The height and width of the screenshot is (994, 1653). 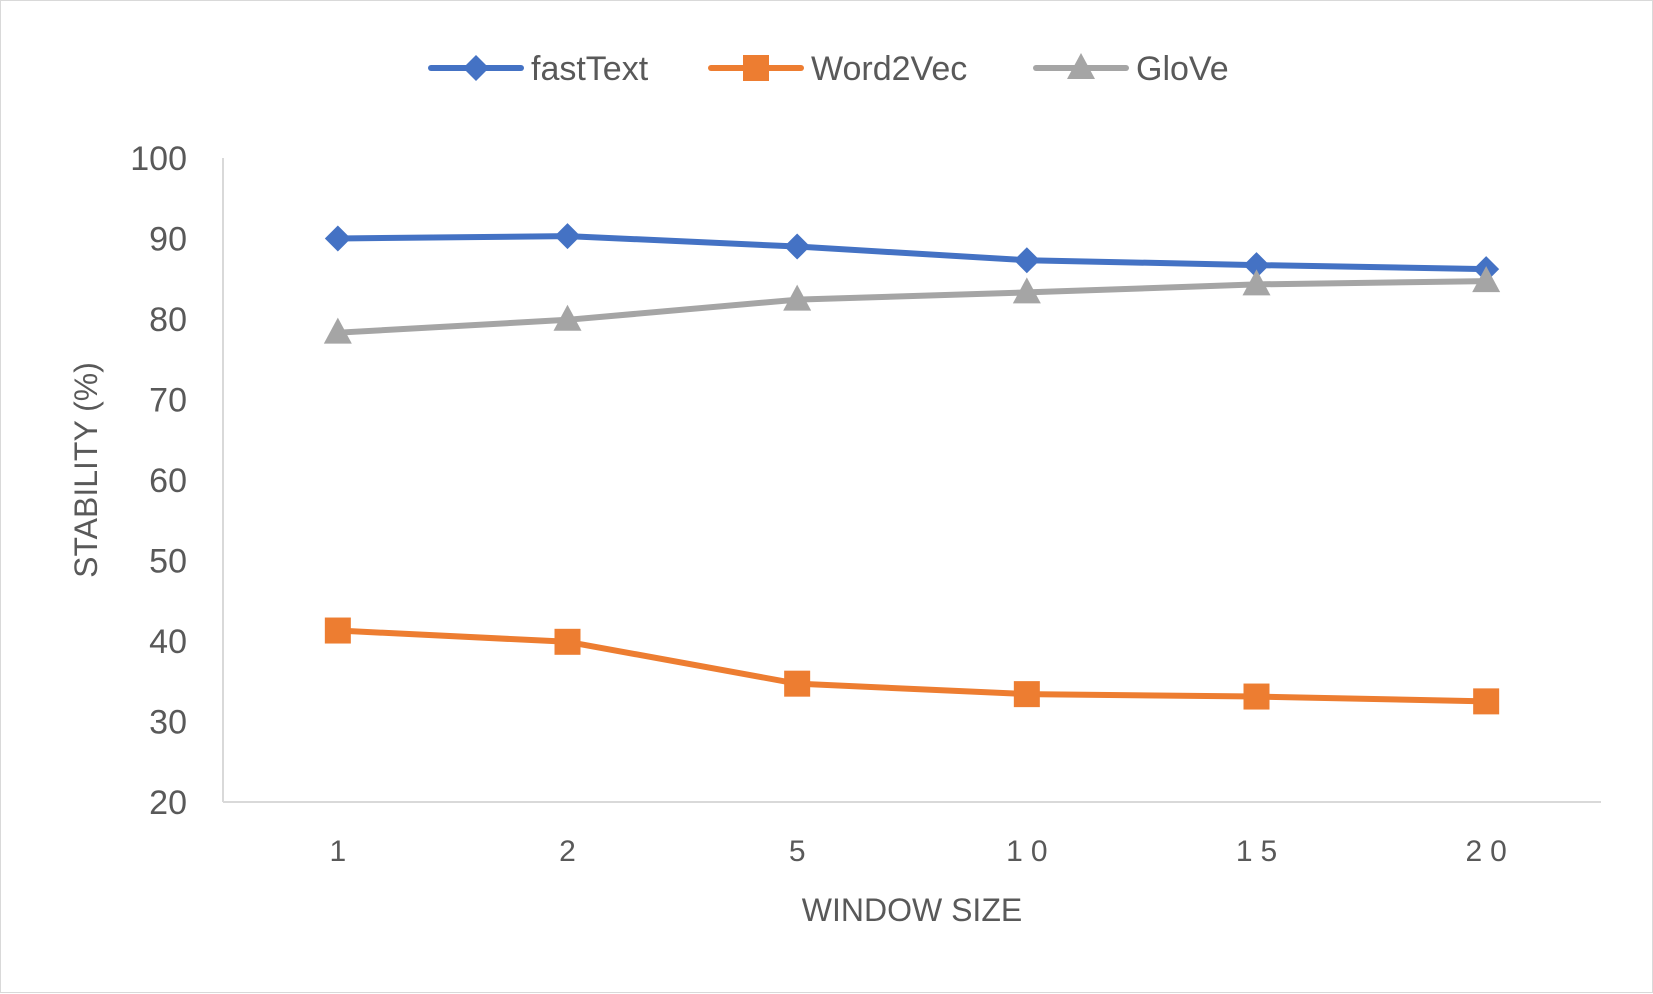 I want to click on x-axis: 1 2 5 10 15 20, so click(x=912, y=834).